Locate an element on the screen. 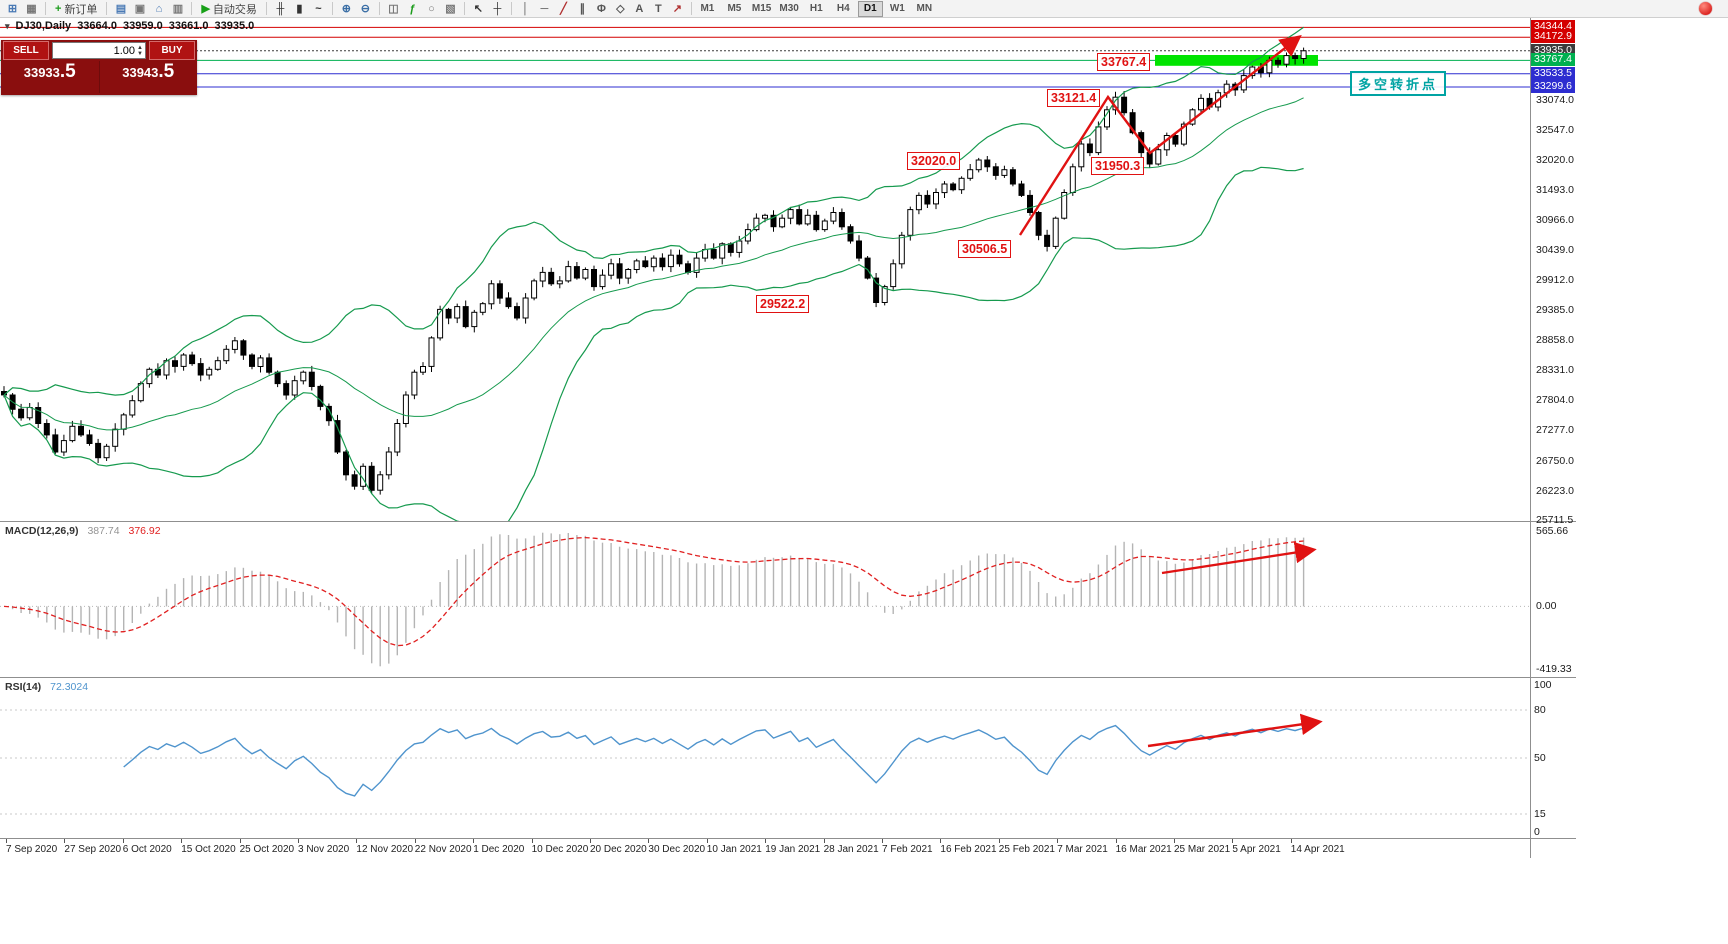 The height and width of the screenshot is (944, 1728). price-scale is located at coordinates (1629, 438).